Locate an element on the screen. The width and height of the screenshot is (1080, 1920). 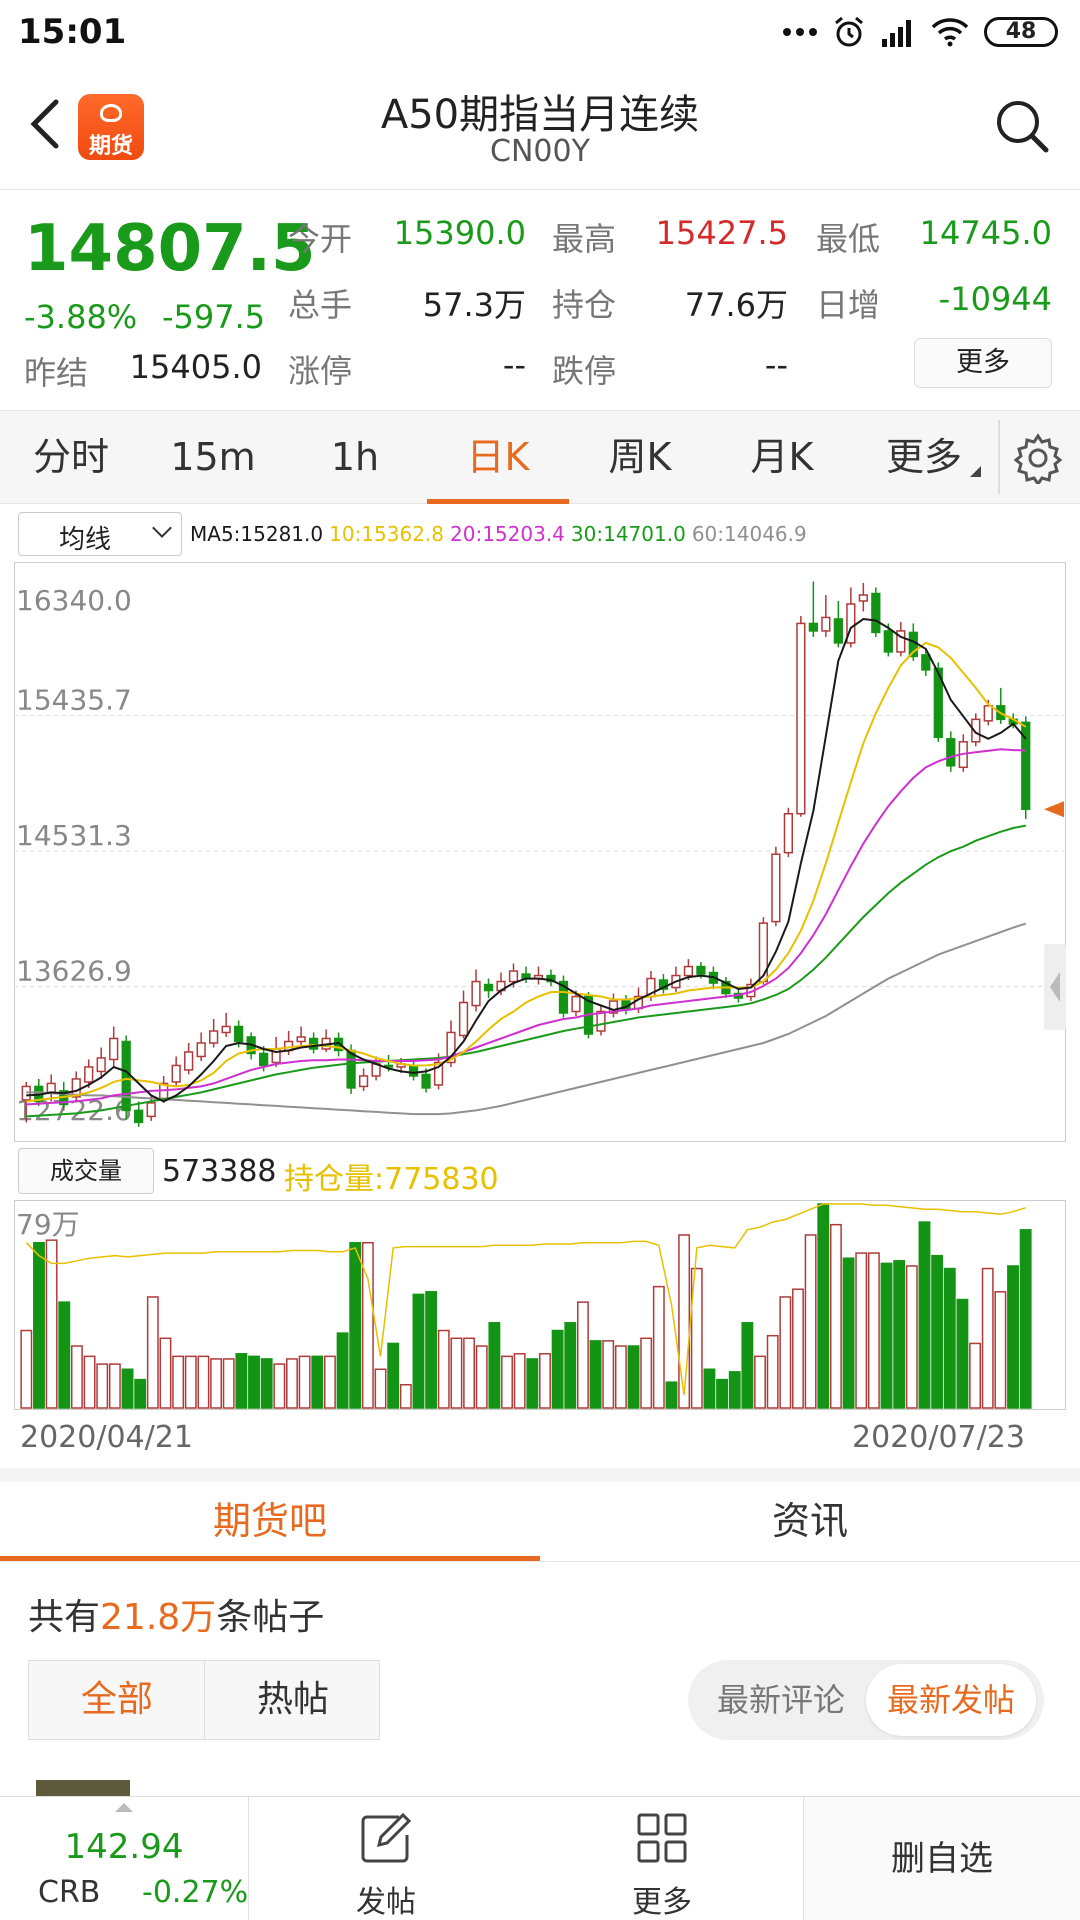
crb-name: CRB is located at coordinates (69, 1892).